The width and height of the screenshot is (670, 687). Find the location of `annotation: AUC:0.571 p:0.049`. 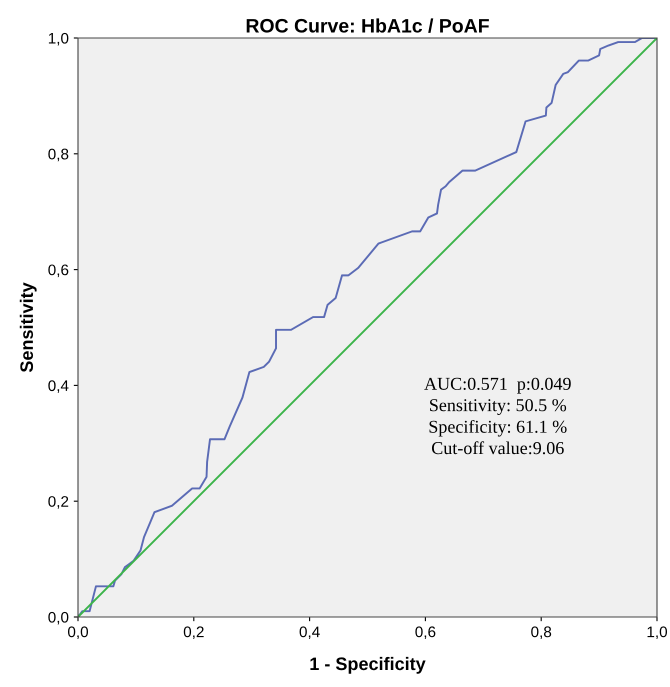

annotation: AUC:0.571 p:0.049 is located at coordinates (497, 386).